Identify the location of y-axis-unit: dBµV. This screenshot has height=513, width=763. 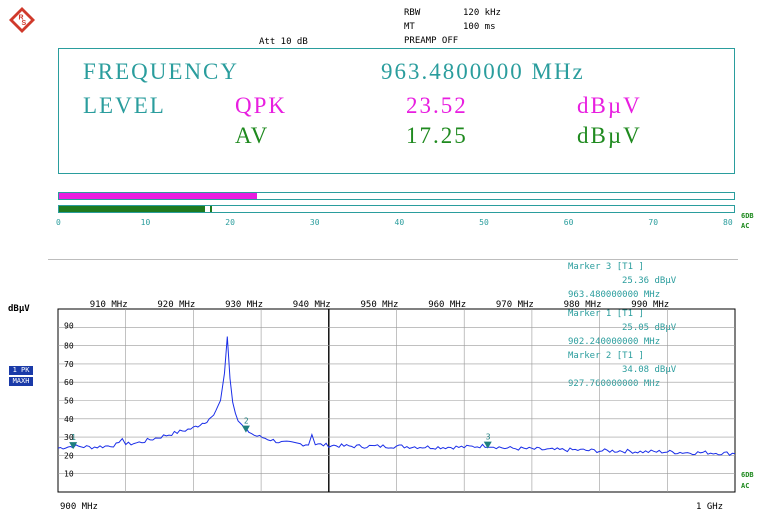
(19, 309).